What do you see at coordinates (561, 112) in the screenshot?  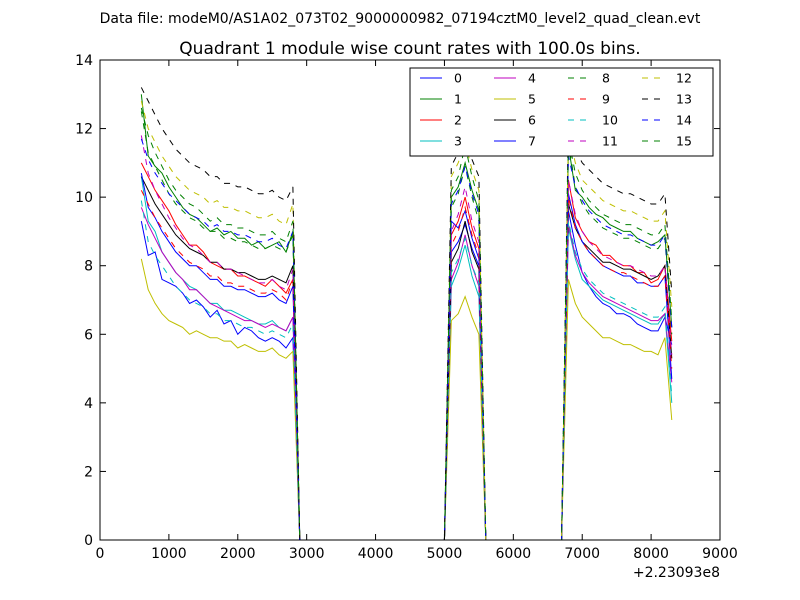 I see `legend-frame` at bounding box center [561, 112].